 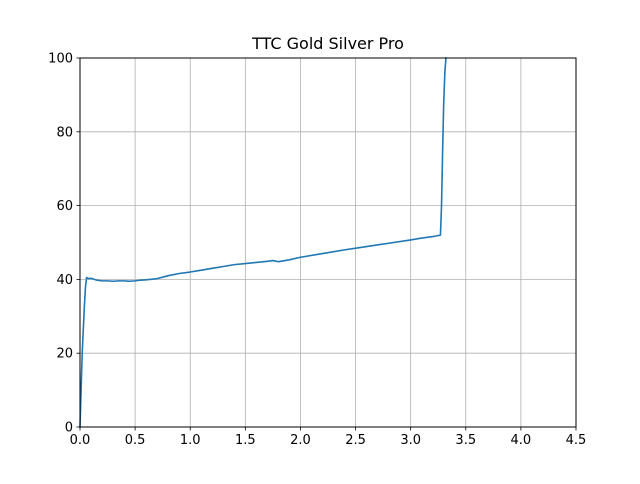 I want to click on y-tick-label: 60, so click(x=64, y=206).